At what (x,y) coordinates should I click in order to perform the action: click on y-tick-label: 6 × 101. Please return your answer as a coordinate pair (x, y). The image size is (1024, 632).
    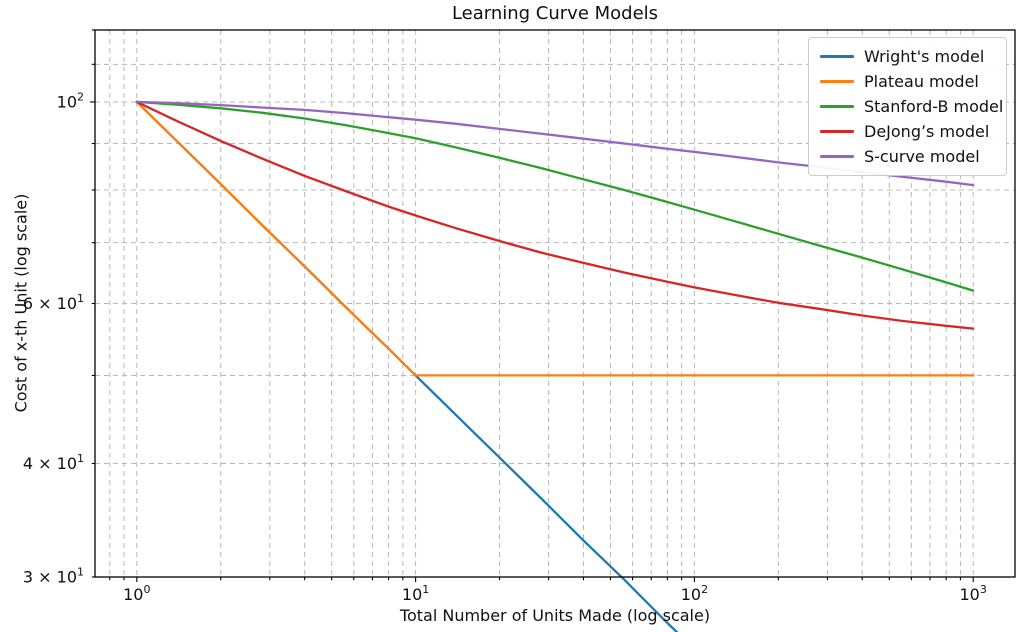
    Looking at the image, I should click on (53, 302).